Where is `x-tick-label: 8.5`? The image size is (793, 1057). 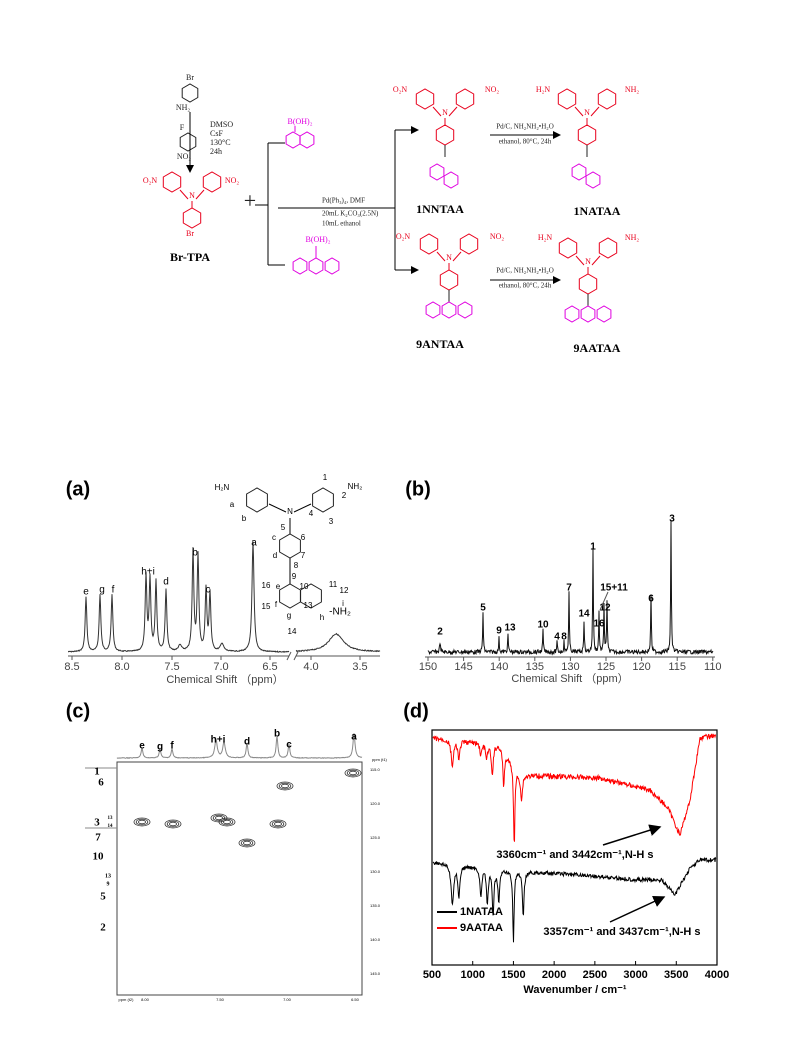
x-tick-label: 8.5 is located at coordinates (71, 667).